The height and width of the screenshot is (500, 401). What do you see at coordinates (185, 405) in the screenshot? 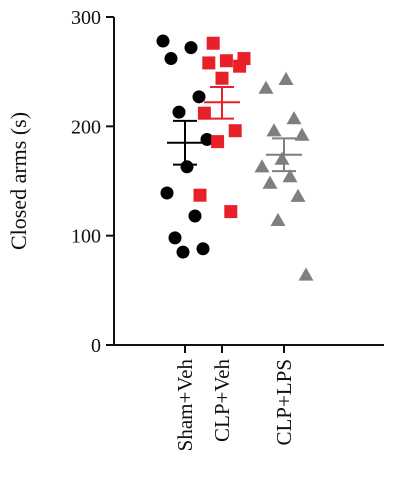
I see `x-category-label: Sham+Veh` at bounding box center [185, 405].